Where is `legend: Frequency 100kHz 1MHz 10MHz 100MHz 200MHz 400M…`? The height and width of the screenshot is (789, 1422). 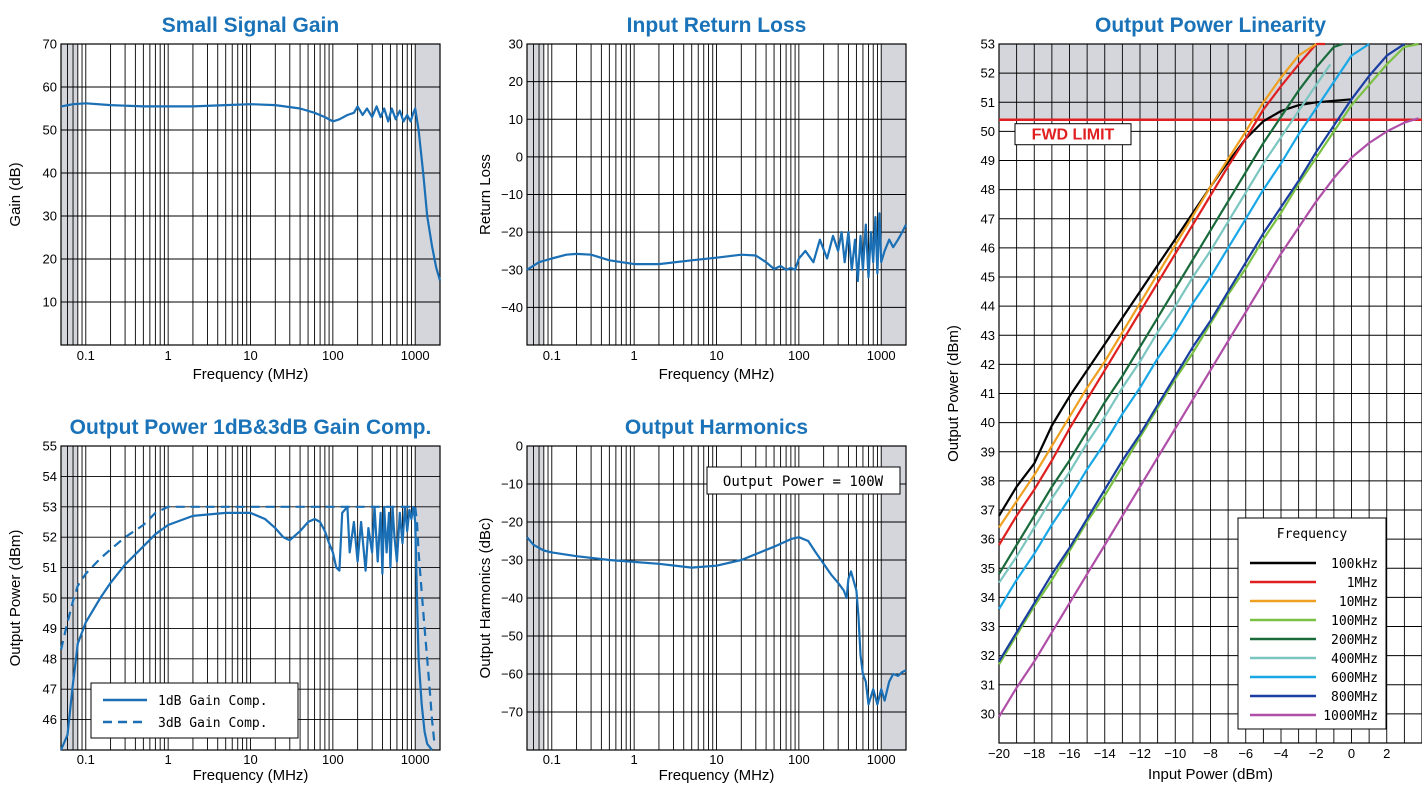
legend: Frequency 100kHz 1MHz 10MHz 100MHz 200MHz 400M… is located at coordinates (1312, 623).